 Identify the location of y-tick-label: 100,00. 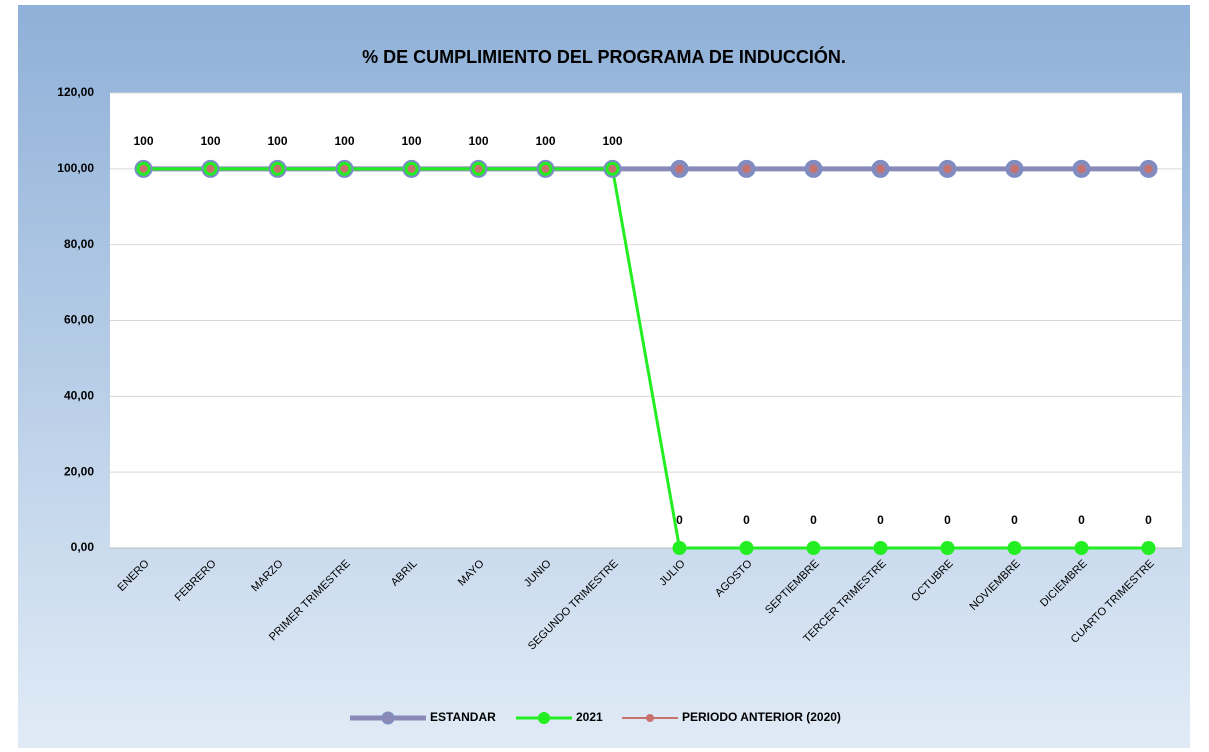
(75, 168).